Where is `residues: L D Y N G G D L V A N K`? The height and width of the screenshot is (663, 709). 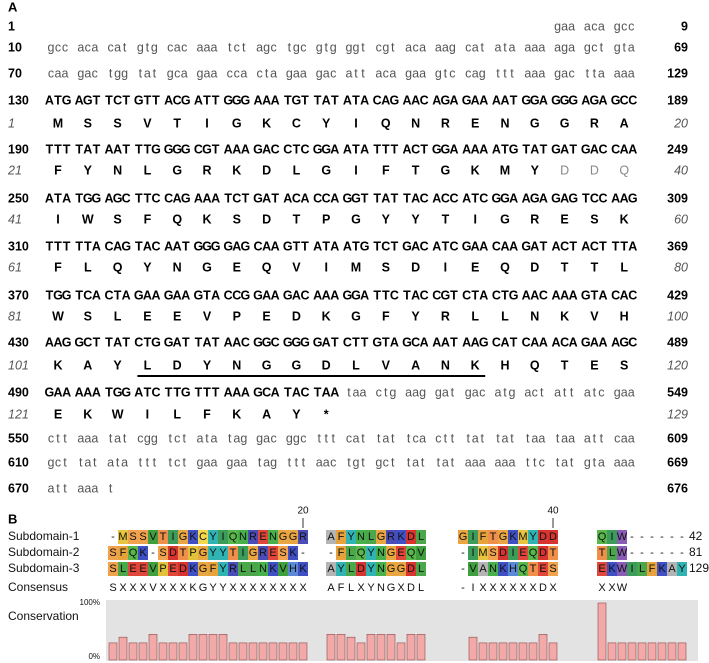 residues: L D Y N G G D L V A N K is located at coordinates (312, 365).